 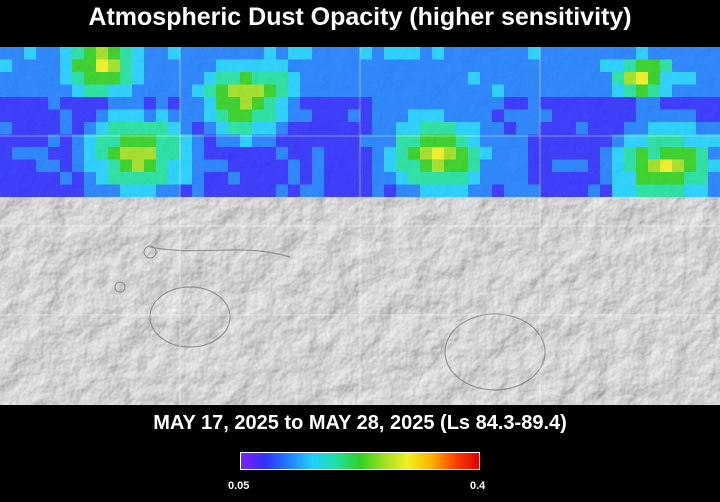 What do you see at coordinates (360, 461) in the screenshot?
I see `colorbar` at bounding box center [360, 461].